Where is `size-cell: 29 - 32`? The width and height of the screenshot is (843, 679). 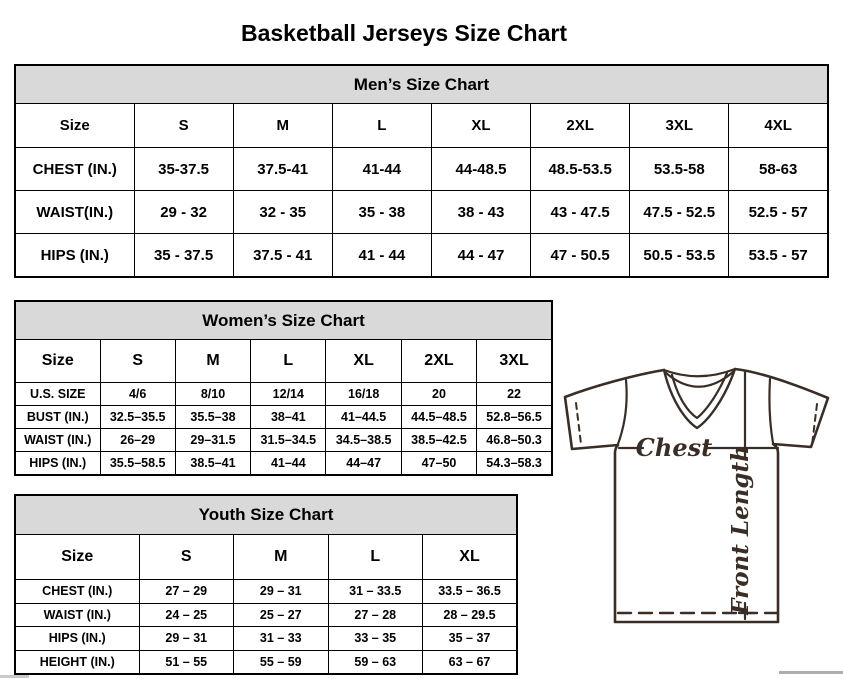 size-cell: 29 - 32 is located at coordinates (183, 212).